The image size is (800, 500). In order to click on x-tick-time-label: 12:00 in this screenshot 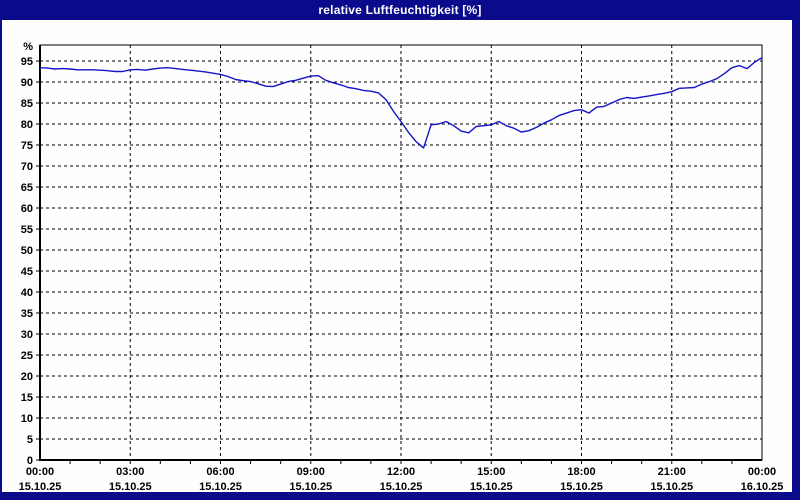, I will do `click(401, 472)`.